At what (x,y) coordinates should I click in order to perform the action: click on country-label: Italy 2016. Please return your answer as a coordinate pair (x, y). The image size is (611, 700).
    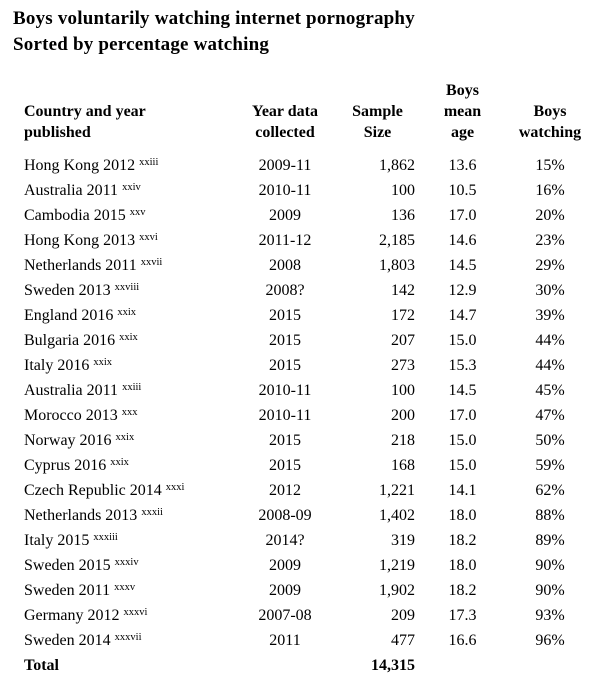
    Looking at the image, I should click on (57, 365).